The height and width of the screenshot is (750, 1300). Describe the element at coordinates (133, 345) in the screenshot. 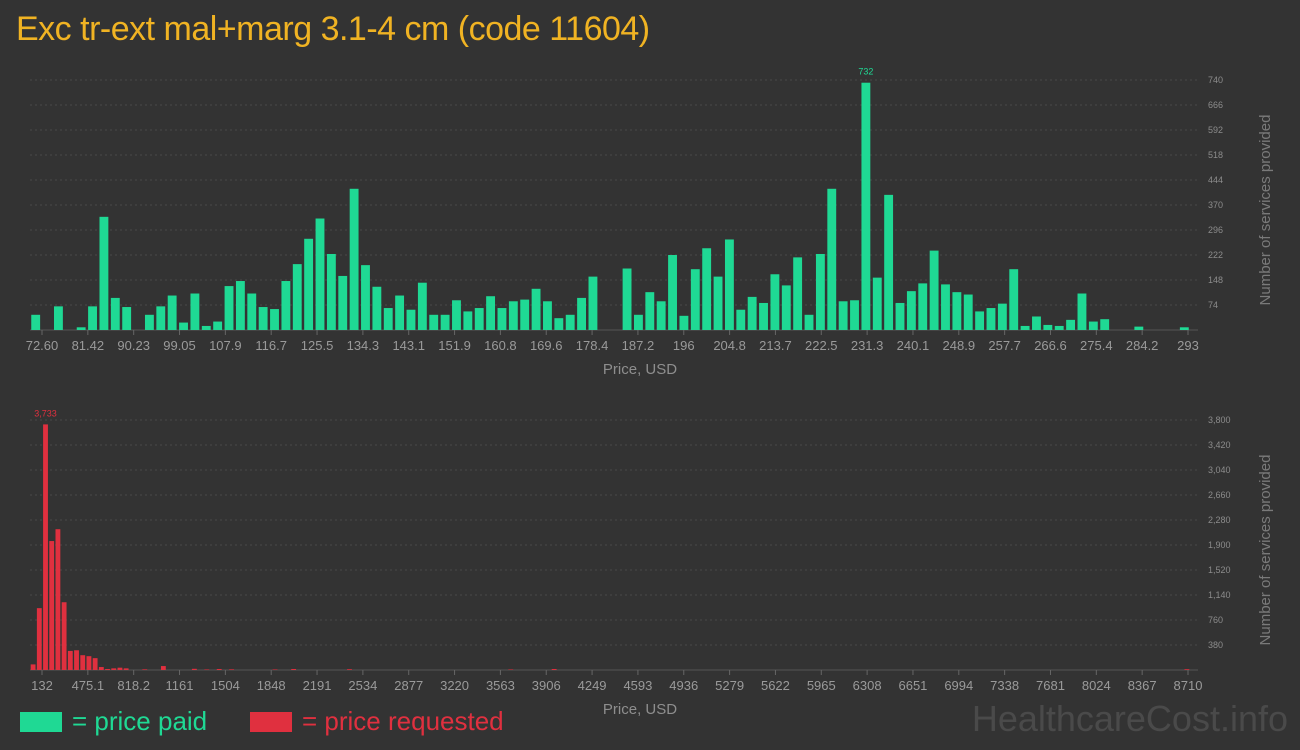

I see `x-tick-label: 90.23` at that location.